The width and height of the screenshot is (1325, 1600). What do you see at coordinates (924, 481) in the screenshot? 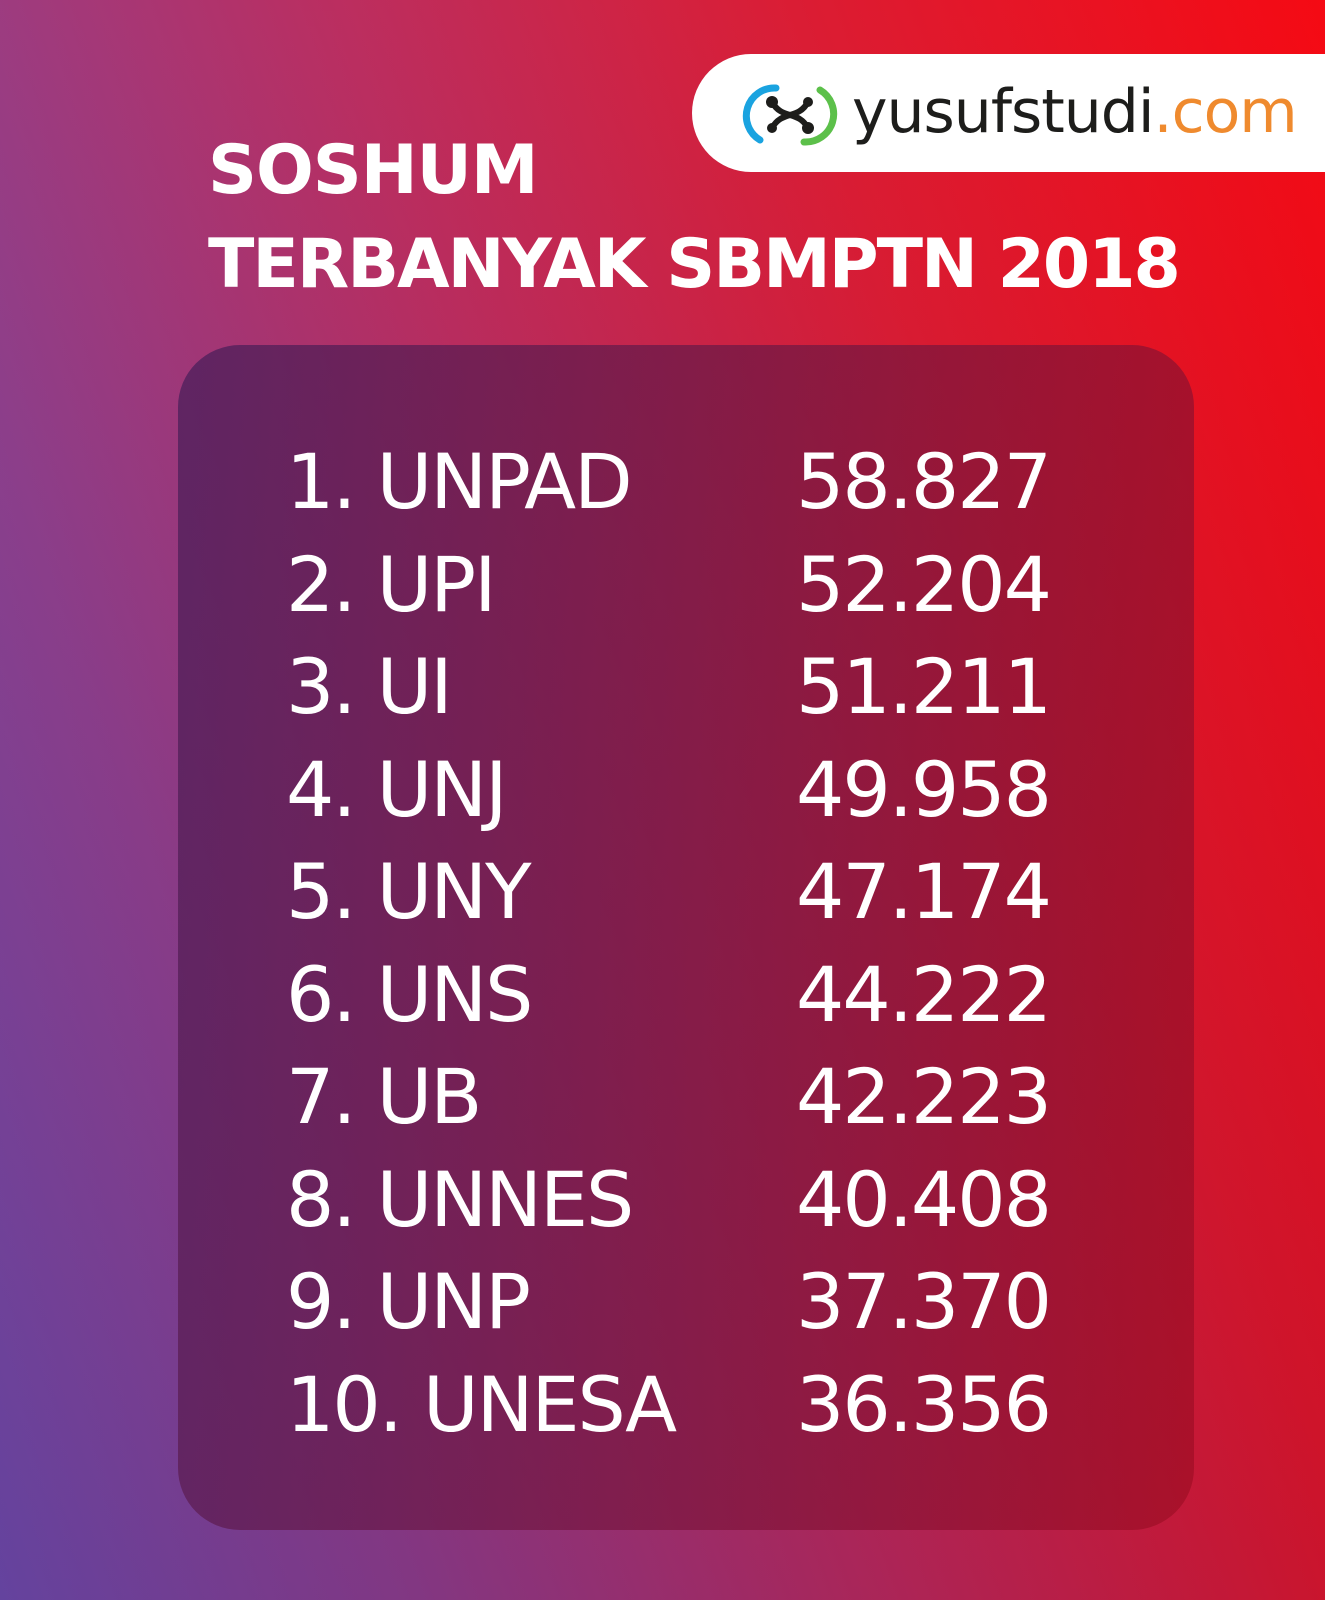
I see `rank-value: 58.827` at bounding box center [924, 481].